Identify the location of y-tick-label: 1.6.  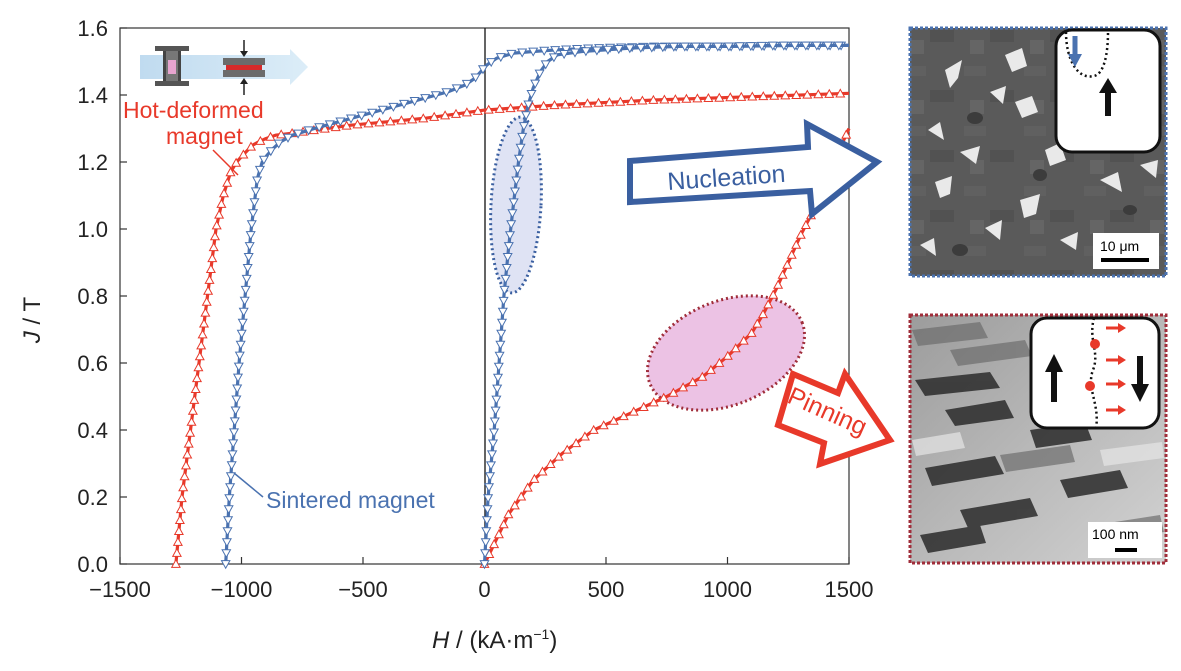
(92, 28).